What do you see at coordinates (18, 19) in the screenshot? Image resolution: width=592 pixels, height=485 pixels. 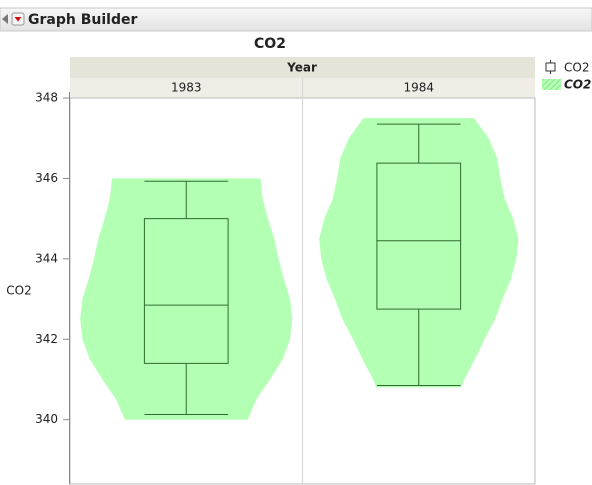 I see `menu-arrow` at bounding box center [18, 19].